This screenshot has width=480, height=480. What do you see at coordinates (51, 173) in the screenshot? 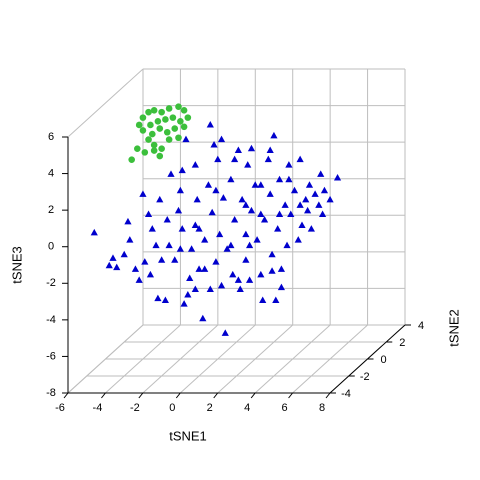
I see `z-tick-label: 4` at bounding box center [51, 173].